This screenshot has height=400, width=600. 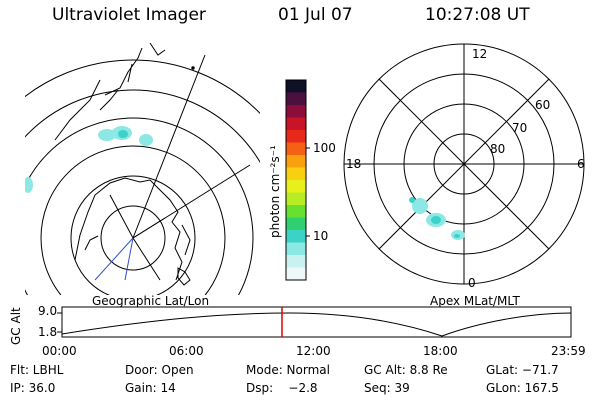 What do you see at coordinates (184, 276) in the screenshot?
I see `island-coastline` at bounding box center [184, 276].